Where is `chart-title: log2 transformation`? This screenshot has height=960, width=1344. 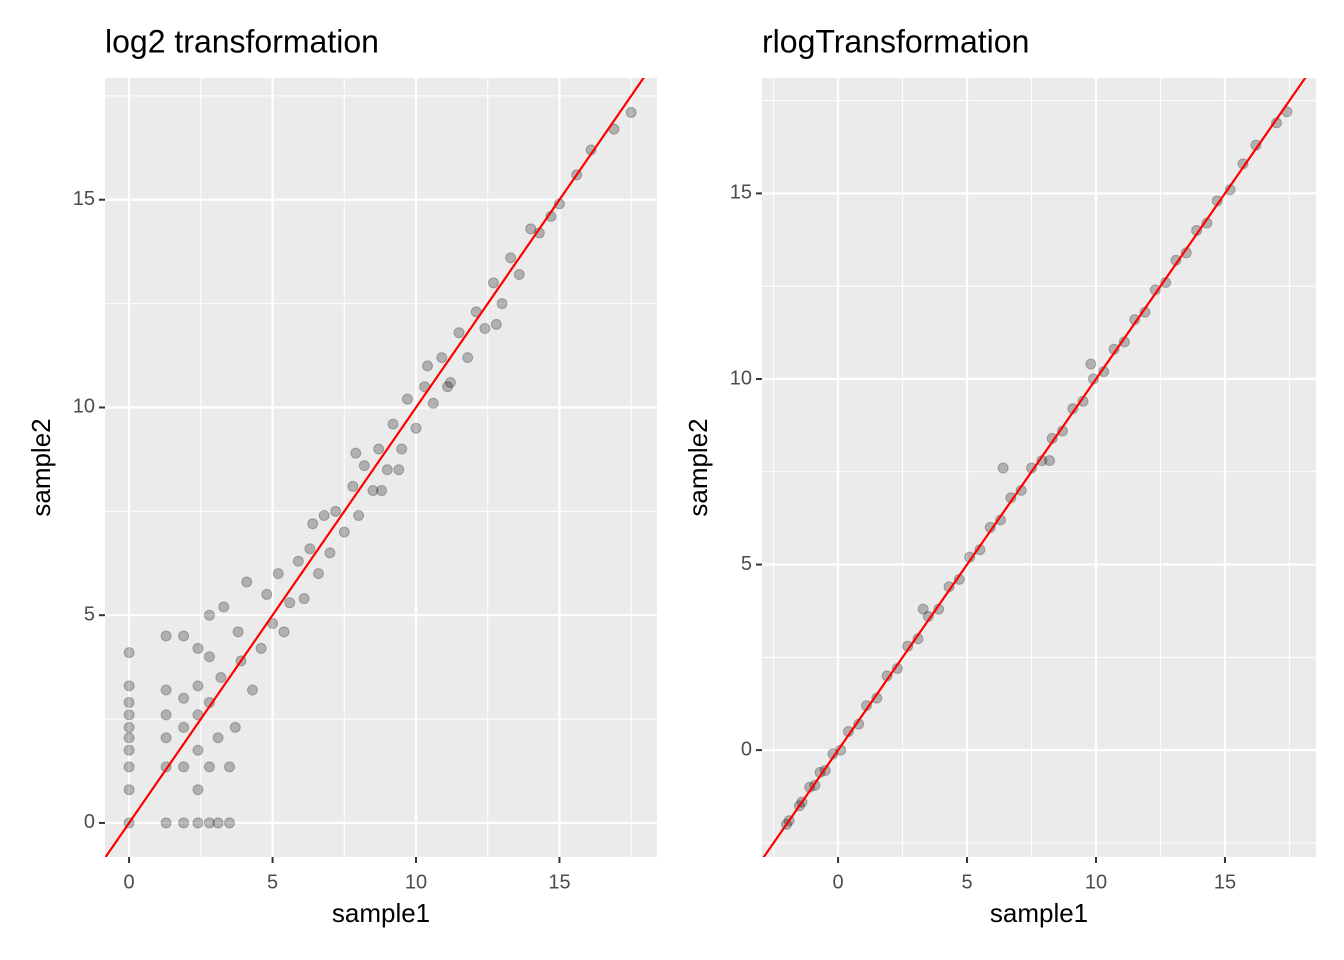
chart-title: log2 transformation is located at coordinates (242, 41).